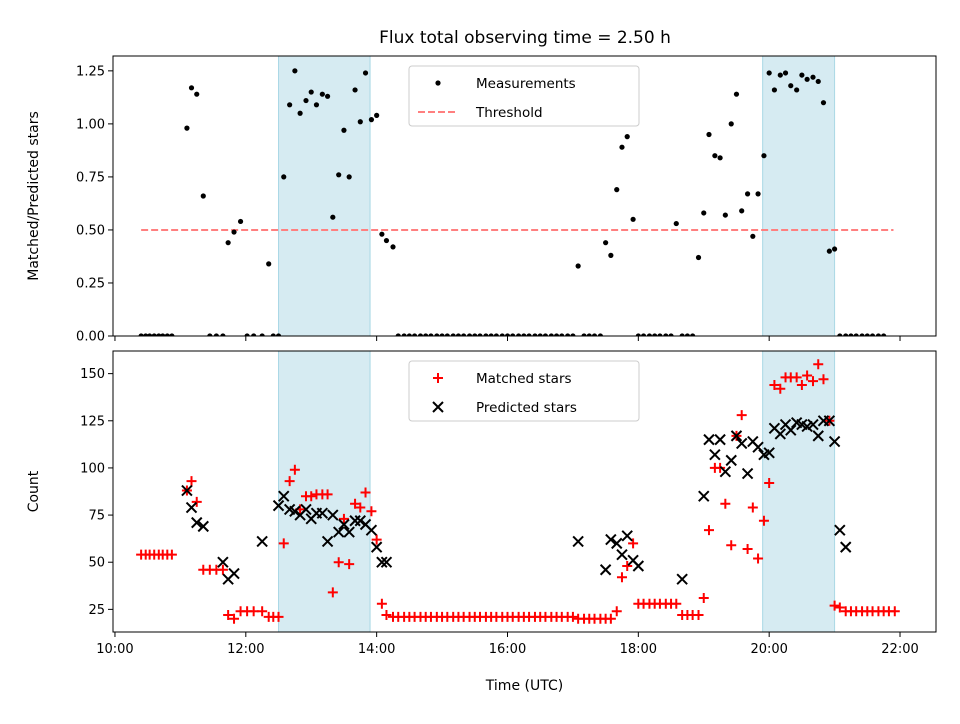 Image resolution: width=960 pixels, height=724 pixels. I want to click on x-tick-label: 10:00, so click(114, 649).